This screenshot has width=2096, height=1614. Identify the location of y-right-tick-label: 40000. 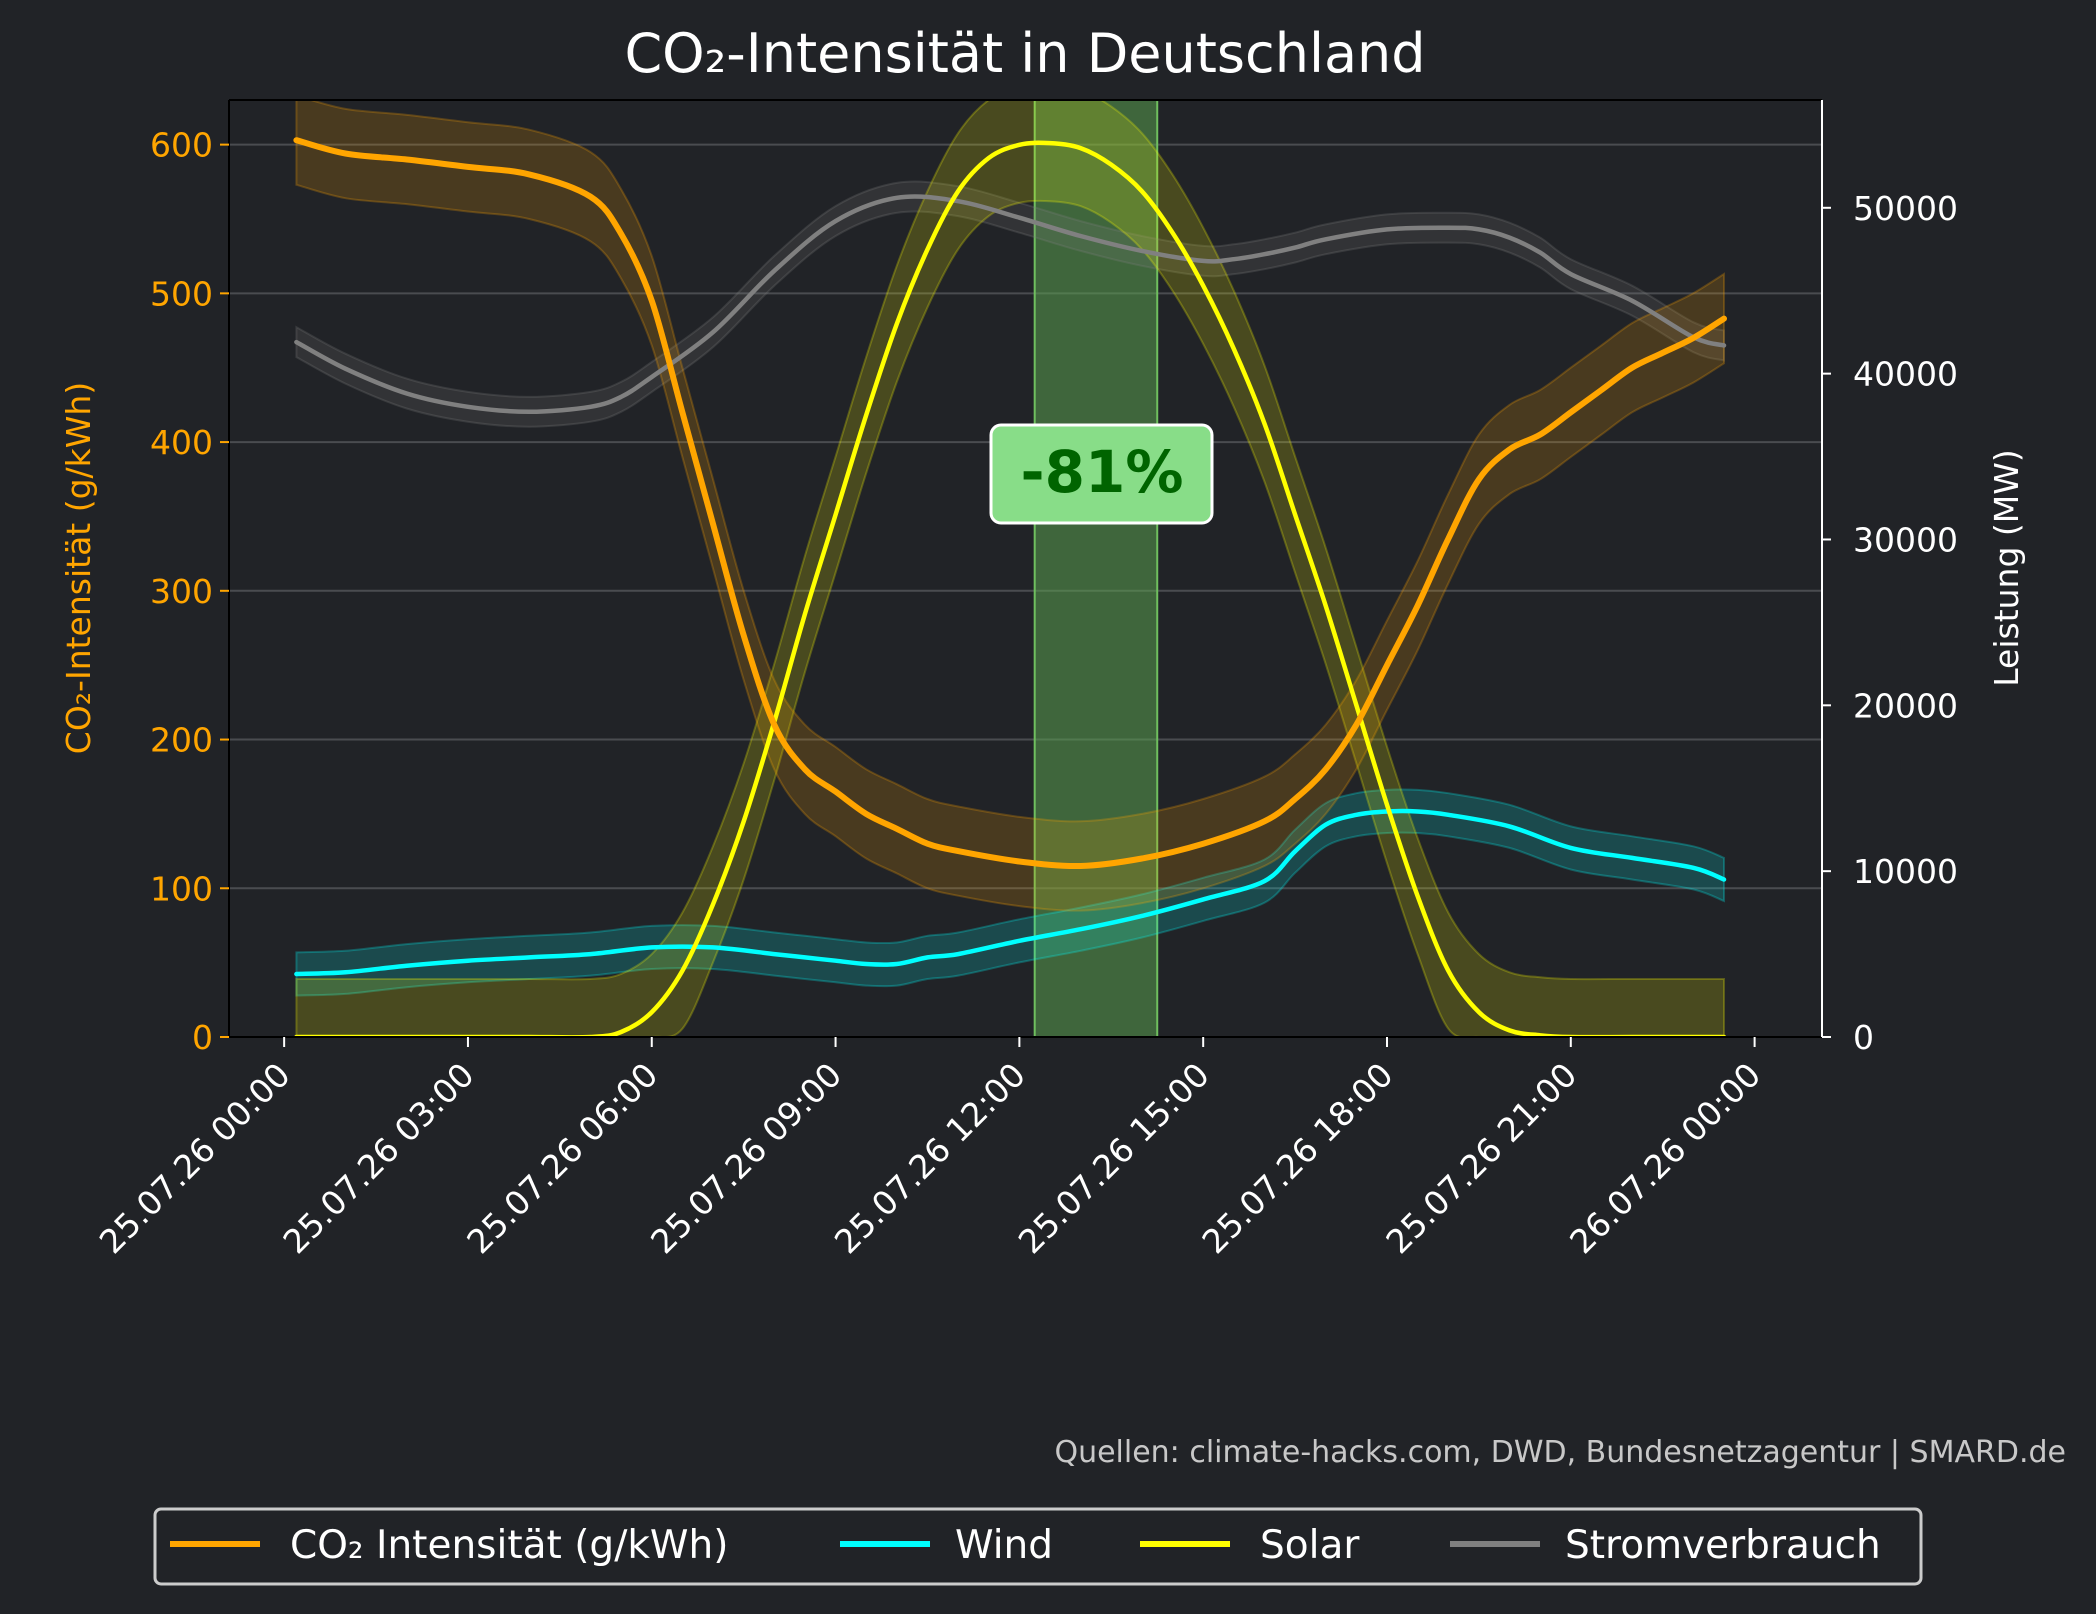
(1905, 374).